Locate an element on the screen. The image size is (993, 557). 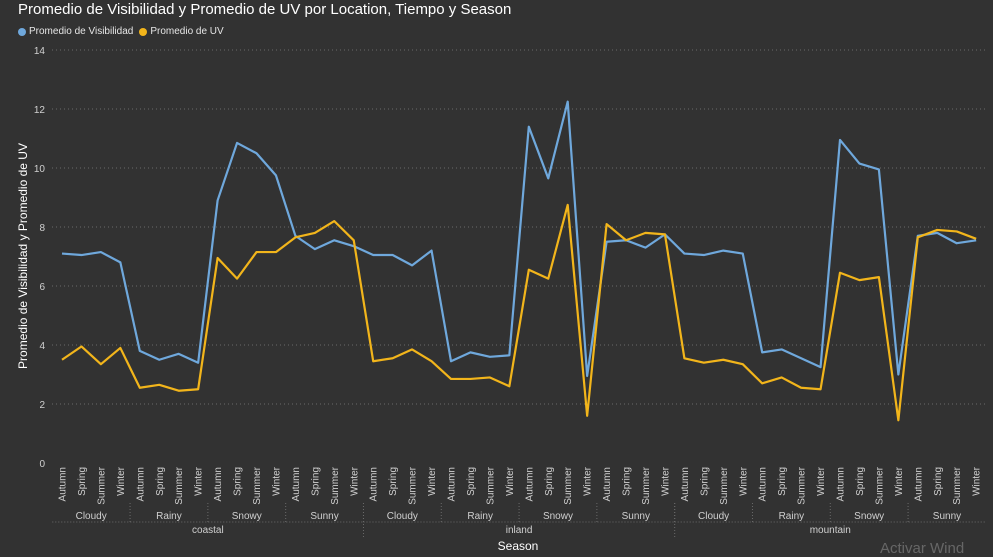
y-axis-label: Promedio de Visibilidad y Promedio de UV is located at coordinates (23, 256).